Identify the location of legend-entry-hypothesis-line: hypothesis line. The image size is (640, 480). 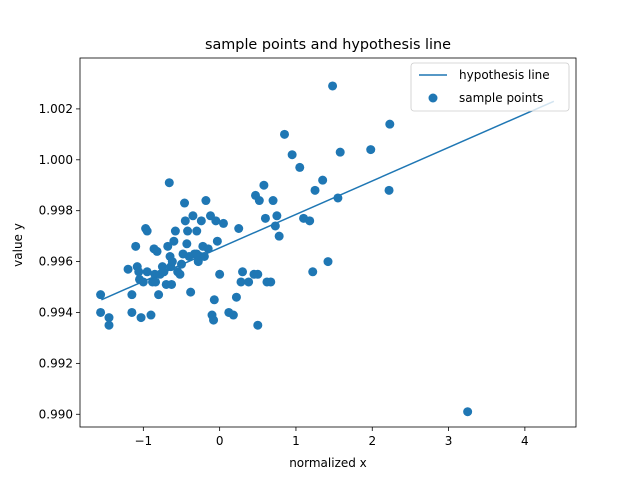
(504, 75).